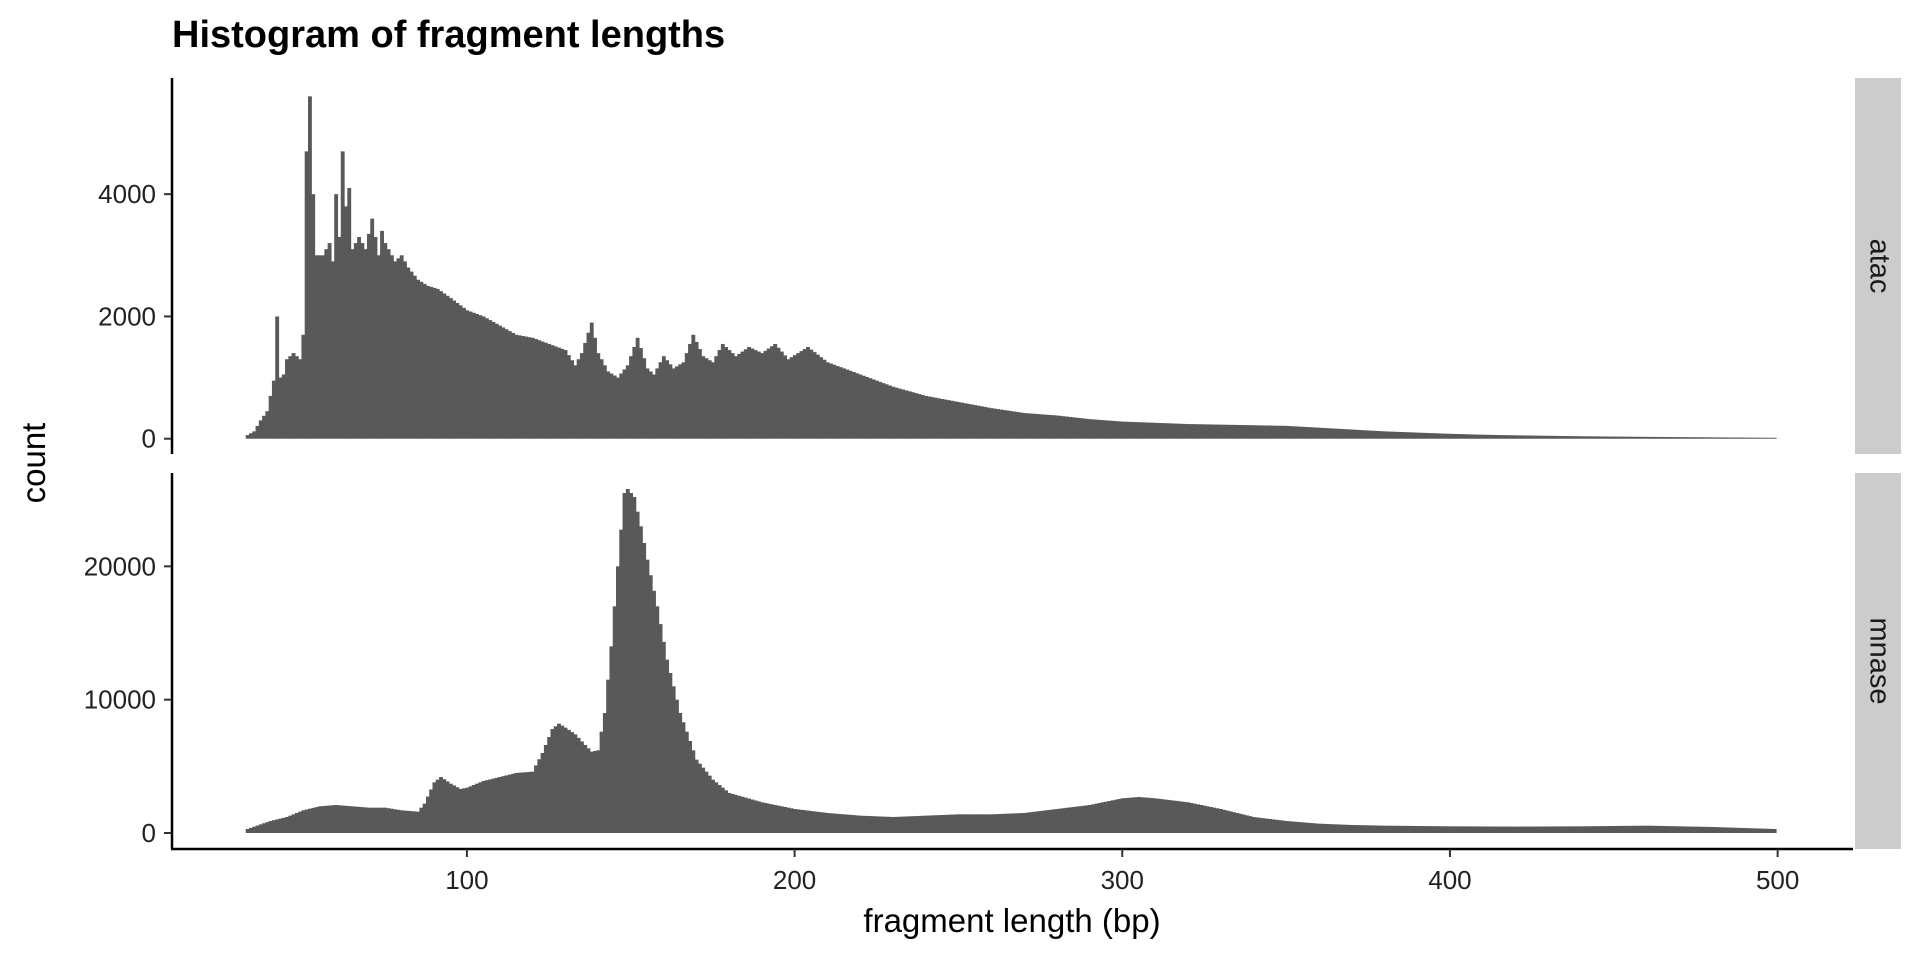 The image size is (1920, 960). What do you see at coordinates (1878, 661) in the screenshot?
I see `facet-mnase-strip` at bounding box center [1878, 661].